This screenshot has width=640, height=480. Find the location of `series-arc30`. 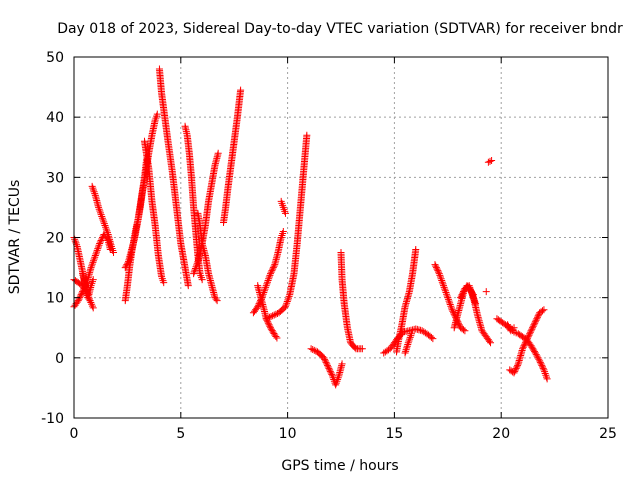

series-arc30 is located at coordinates (527, 341).